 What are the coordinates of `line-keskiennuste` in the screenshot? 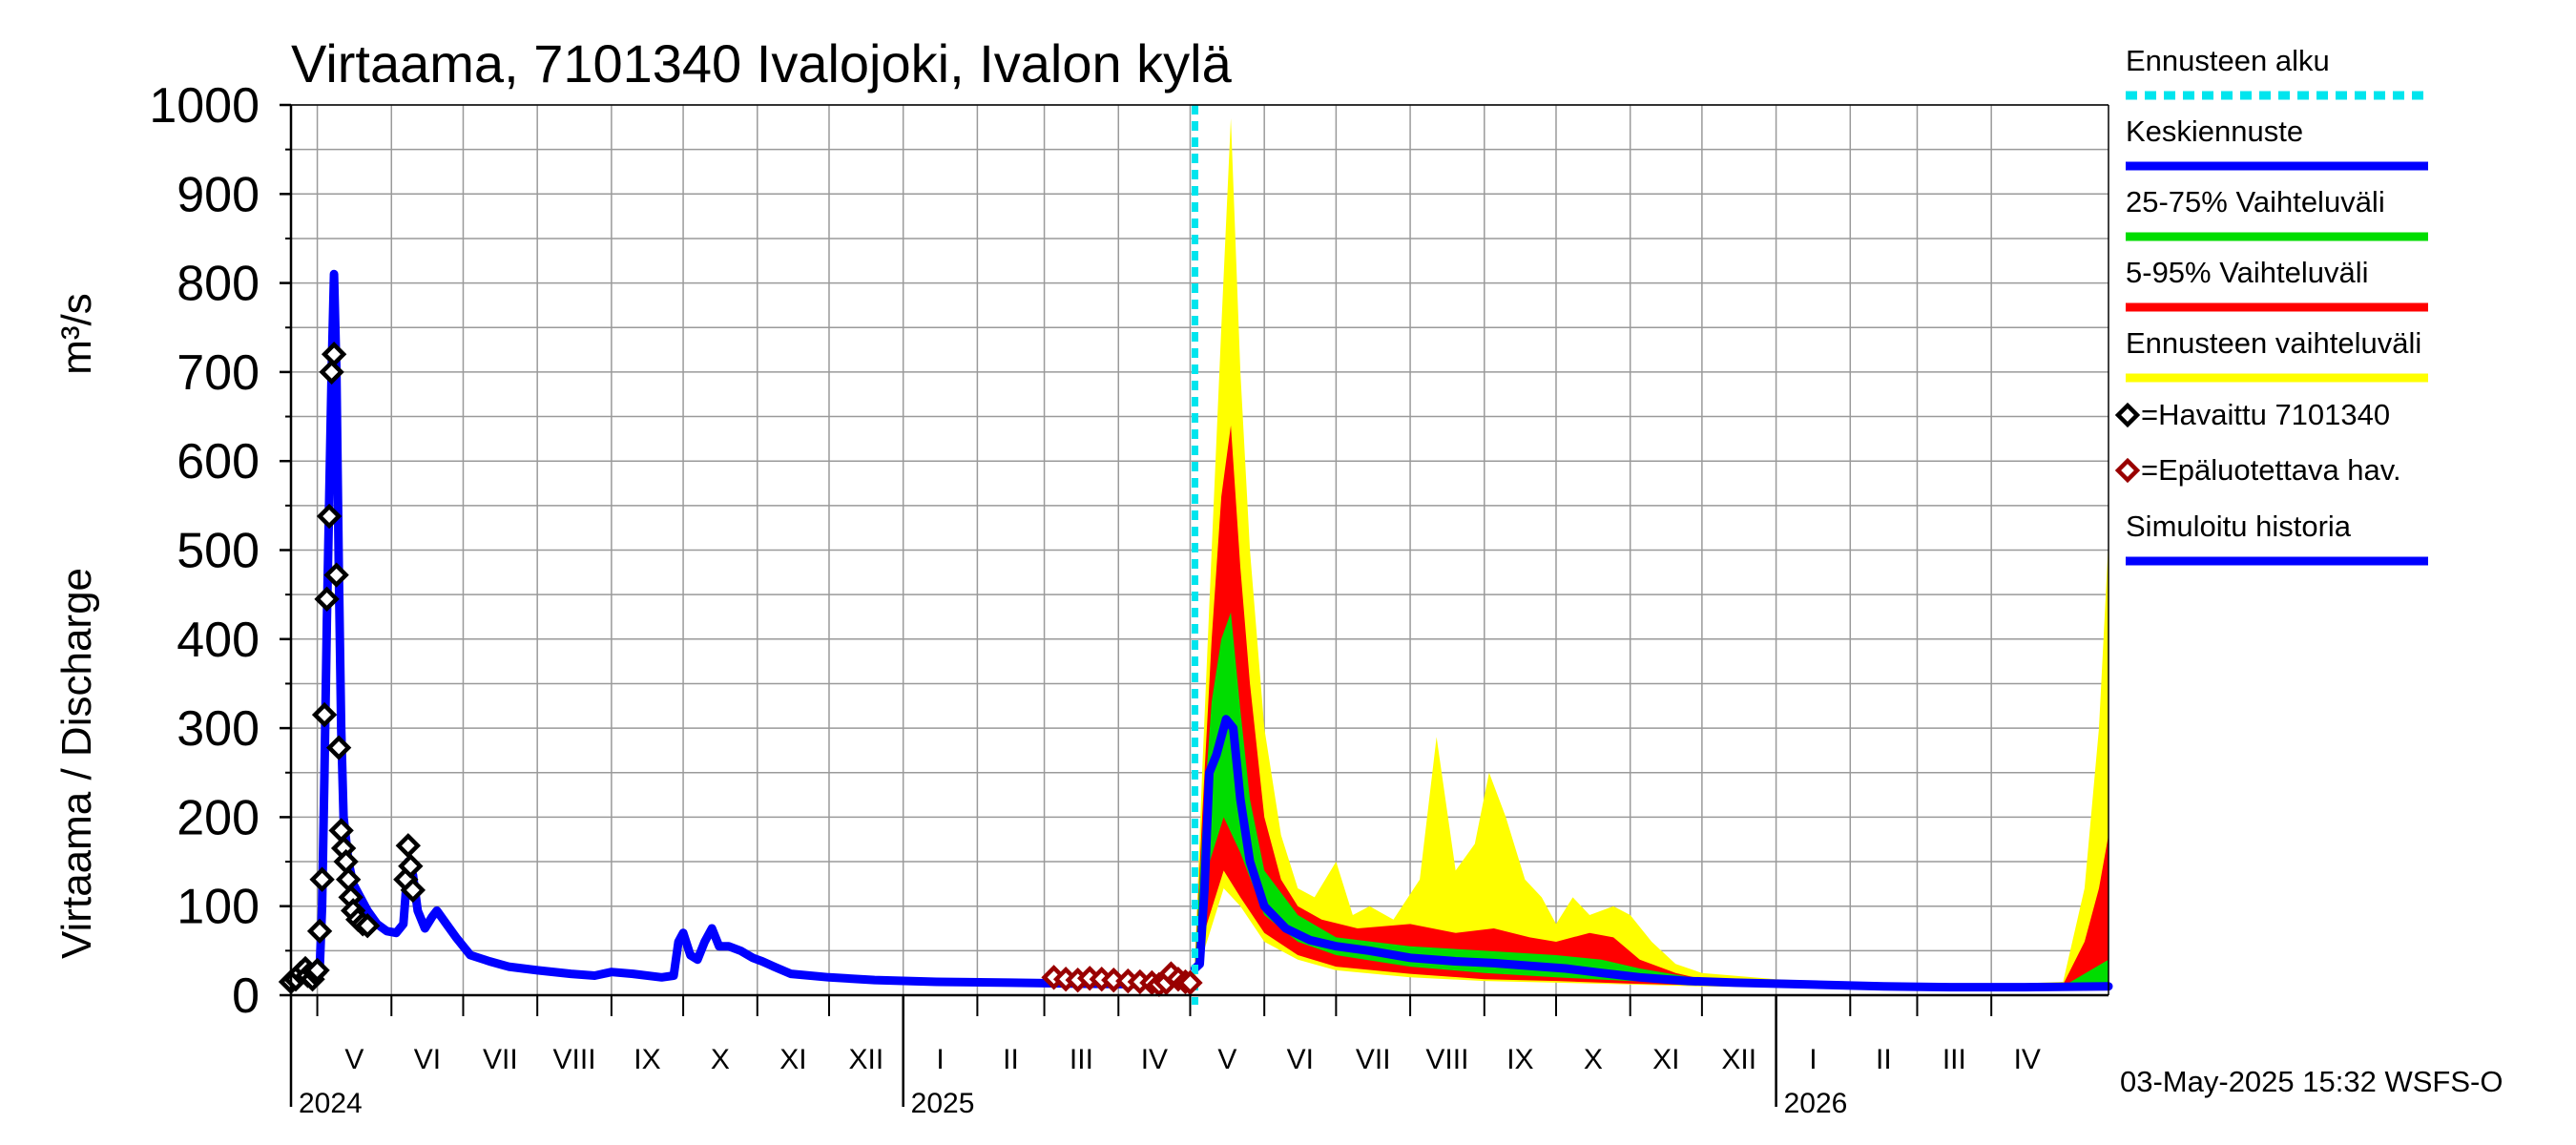 It's located at (1652, 853).